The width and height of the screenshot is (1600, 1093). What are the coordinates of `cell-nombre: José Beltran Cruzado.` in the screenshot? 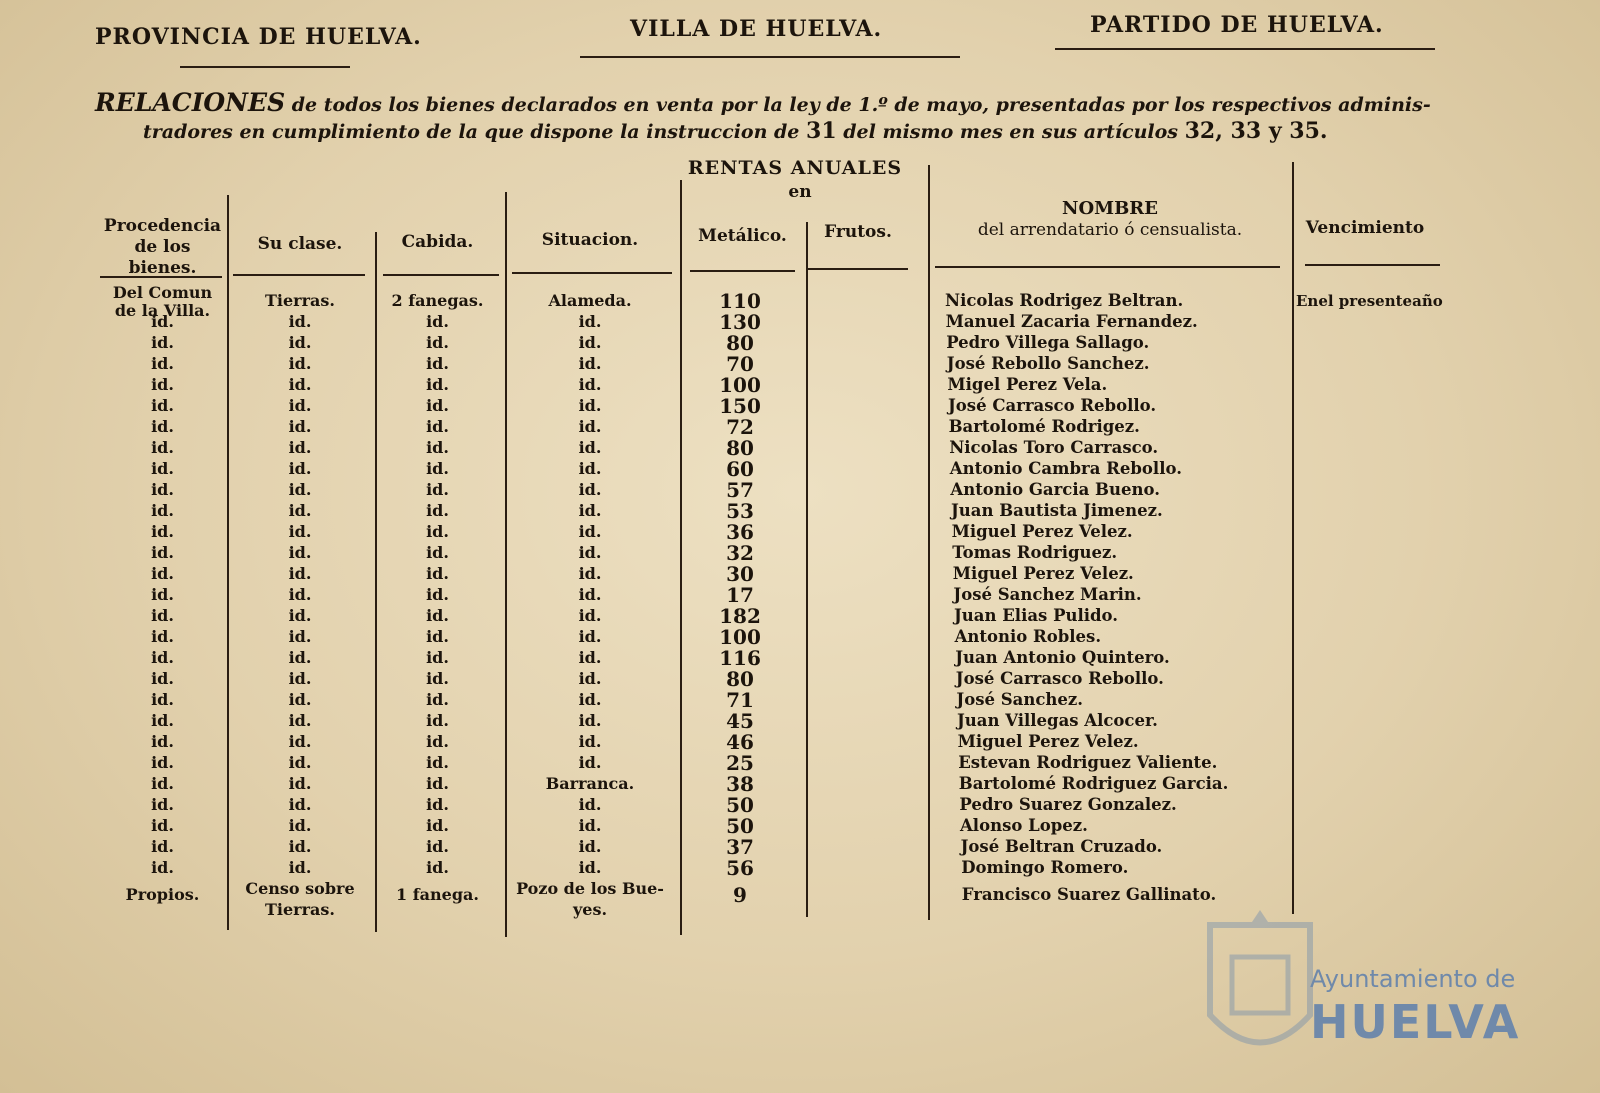 It's located at (1061, 846).